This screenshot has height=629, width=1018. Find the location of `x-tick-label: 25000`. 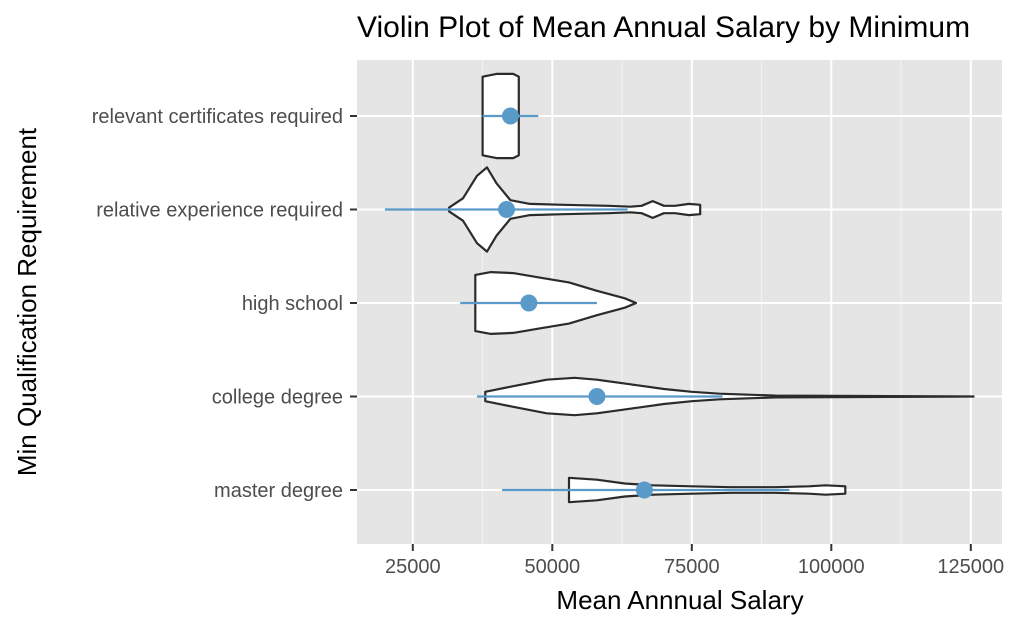

x-tick-label: 25000 is located at coordinates (413, 567).